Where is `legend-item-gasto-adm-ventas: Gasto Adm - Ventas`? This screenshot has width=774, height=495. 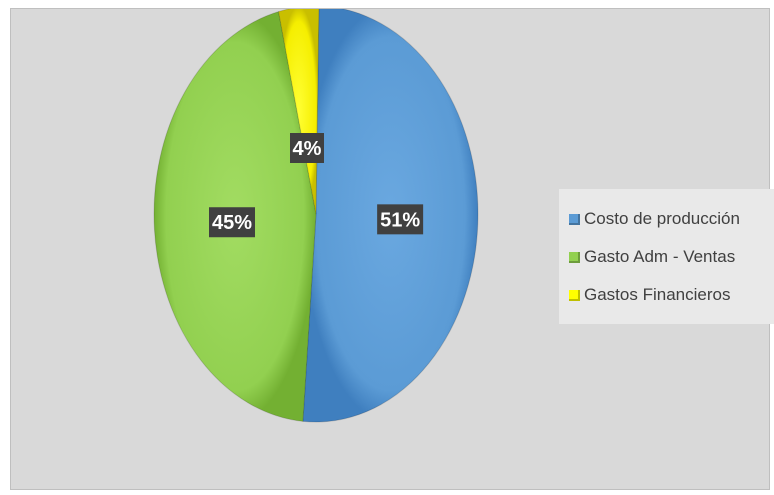
legend-item-gasto-adm-ventas: Gasto Adm - Ventas is located at coordinates (671, 257).